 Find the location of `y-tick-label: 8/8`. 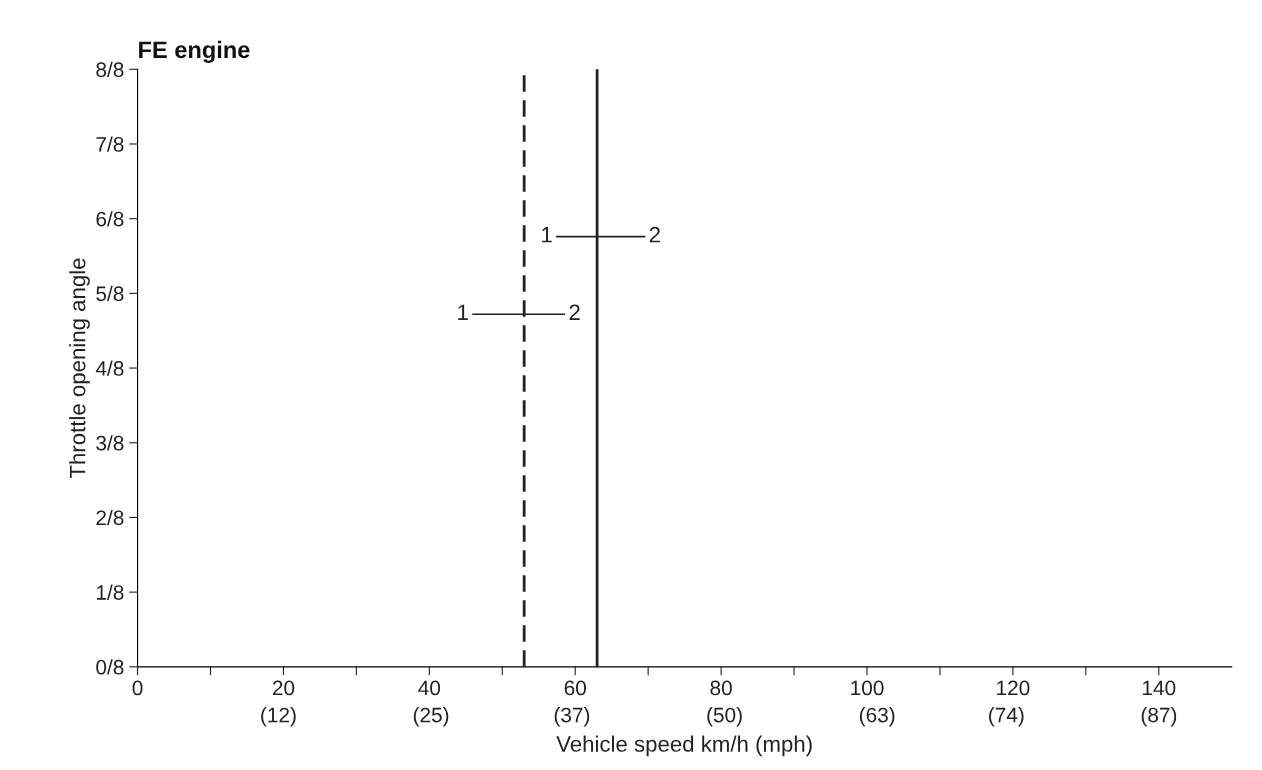

y-tick-label: 8/8 is located at coordinates (110, 69).